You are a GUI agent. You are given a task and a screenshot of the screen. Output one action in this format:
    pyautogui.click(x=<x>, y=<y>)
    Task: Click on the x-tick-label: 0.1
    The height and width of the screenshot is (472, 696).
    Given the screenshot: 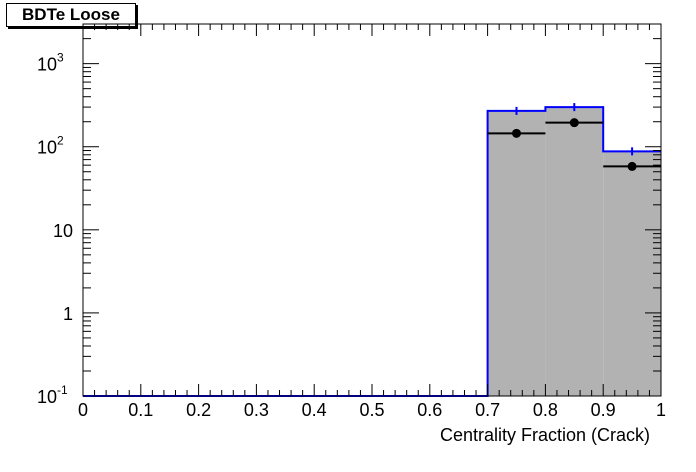 What is the action you would take?
    pyautogui.click(x=140, y=410)
    